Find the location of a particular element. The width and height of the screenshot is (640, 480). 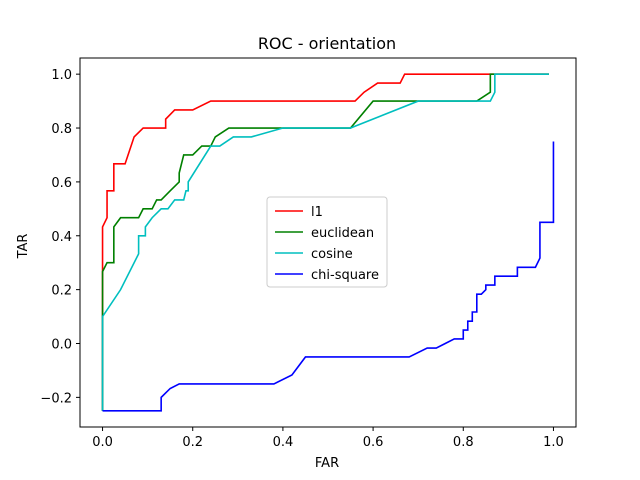

legend: l1 euclidean cosine chi-square is located at coordinates (327, 242).